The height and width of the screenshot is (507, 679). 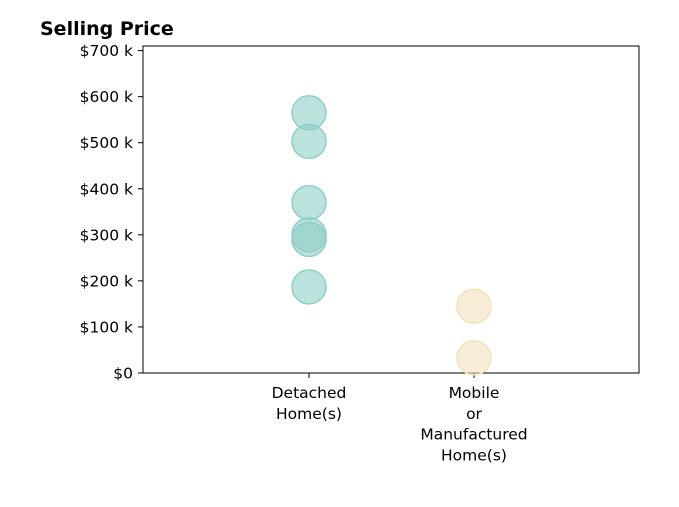 What do you see at coordinates (309, 403) in the screenshot?
I see `x-tick-label: Detached Home(s)` at bounding box center [309, 403].